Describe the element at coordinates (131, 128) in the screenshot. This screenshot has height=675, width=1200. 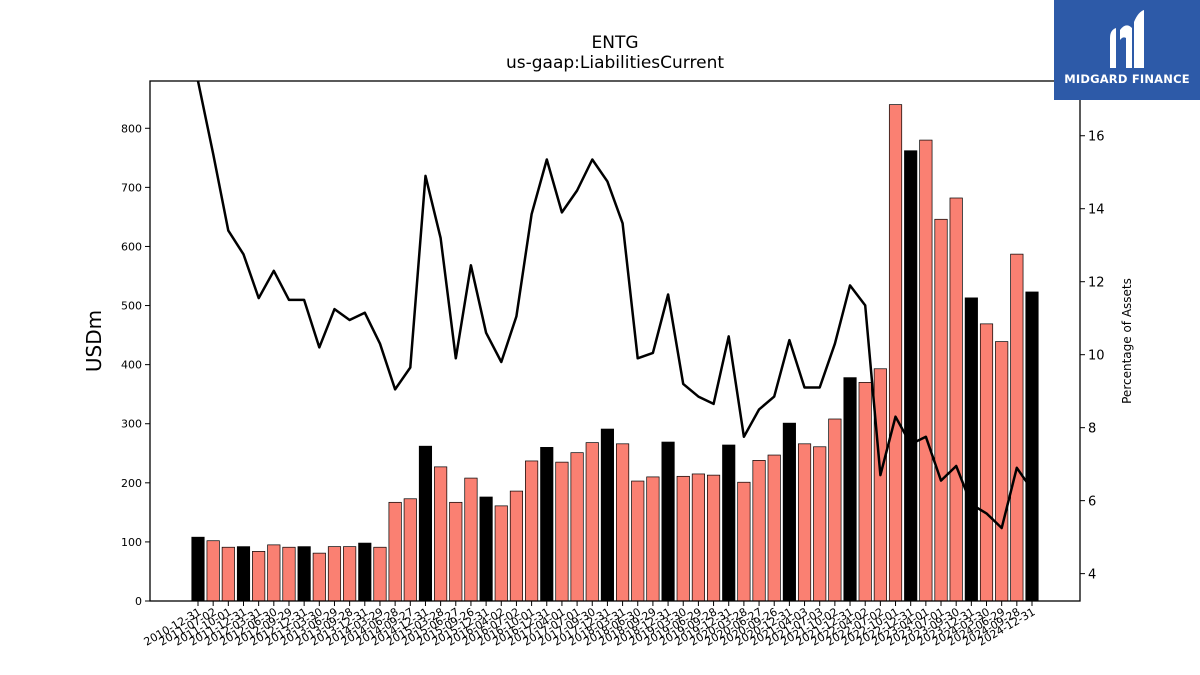
I see `y-tick-label: 800` at that location.